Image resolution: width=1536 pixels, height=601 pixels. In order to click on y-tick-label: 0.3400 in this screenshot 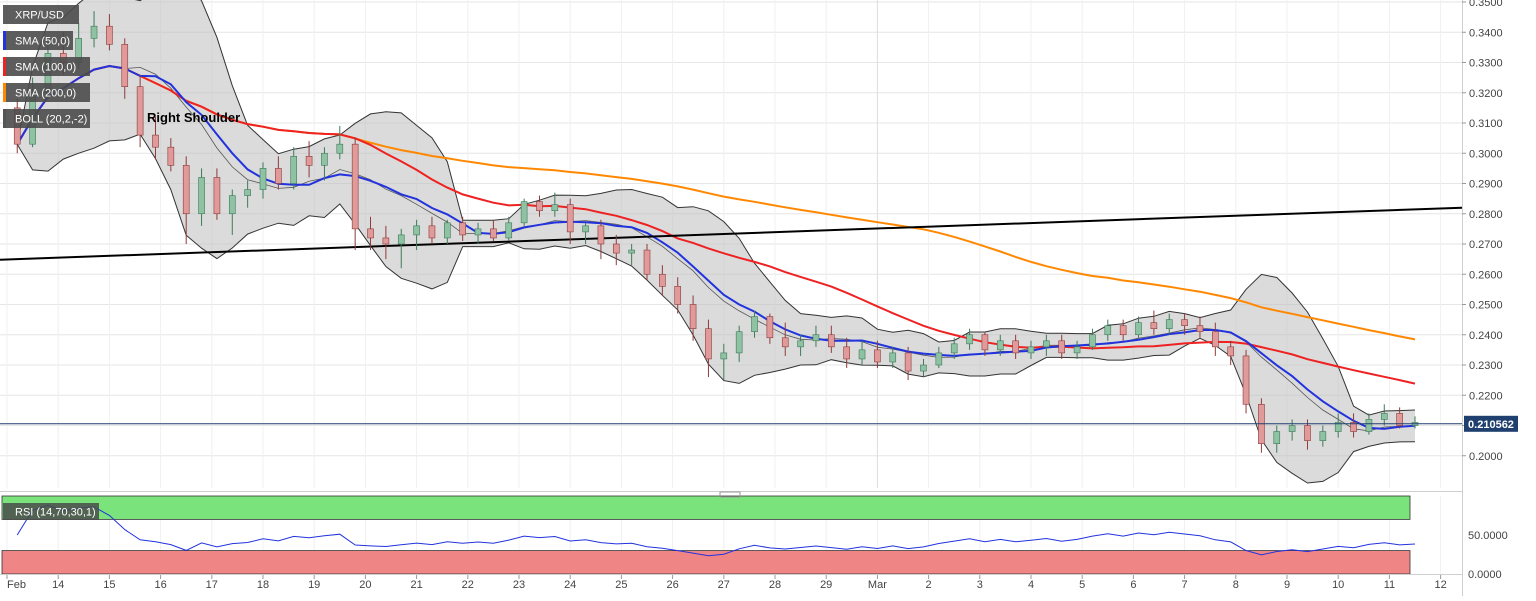, I will do `click(1486, 33)`.